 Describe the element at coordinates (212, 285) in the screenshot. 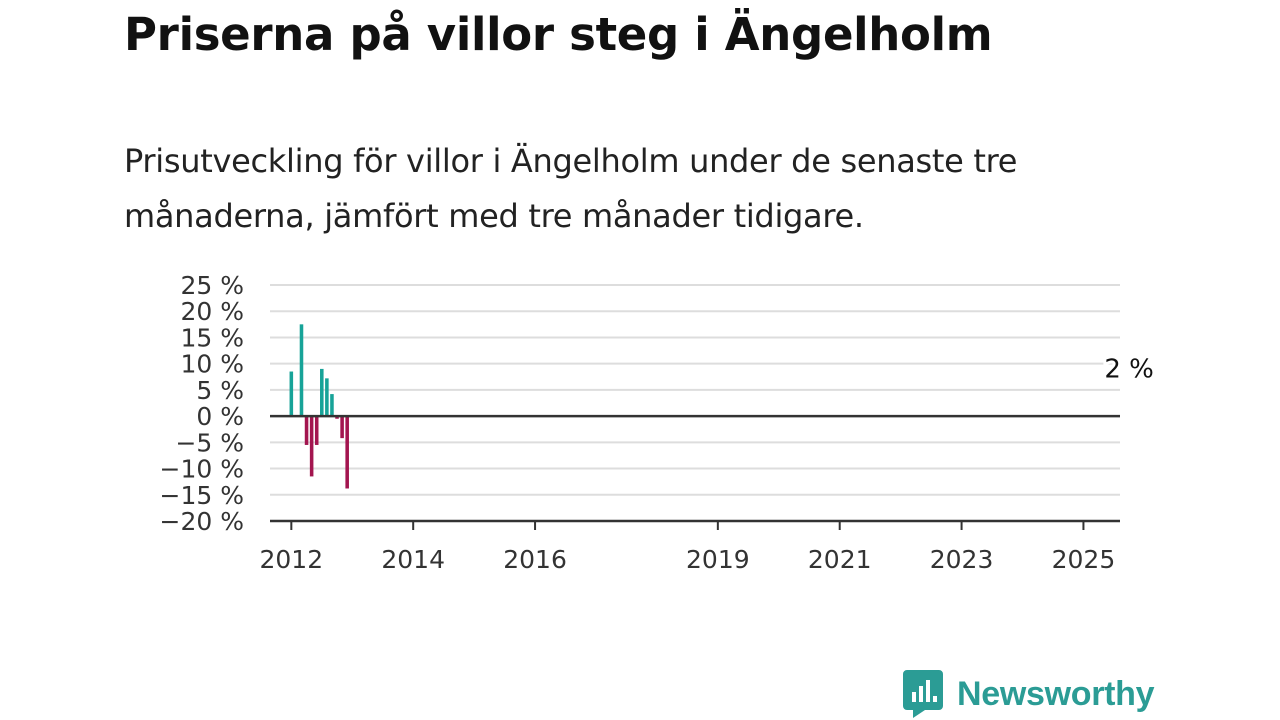

I see `y-tick-label: 25 %` at that location.